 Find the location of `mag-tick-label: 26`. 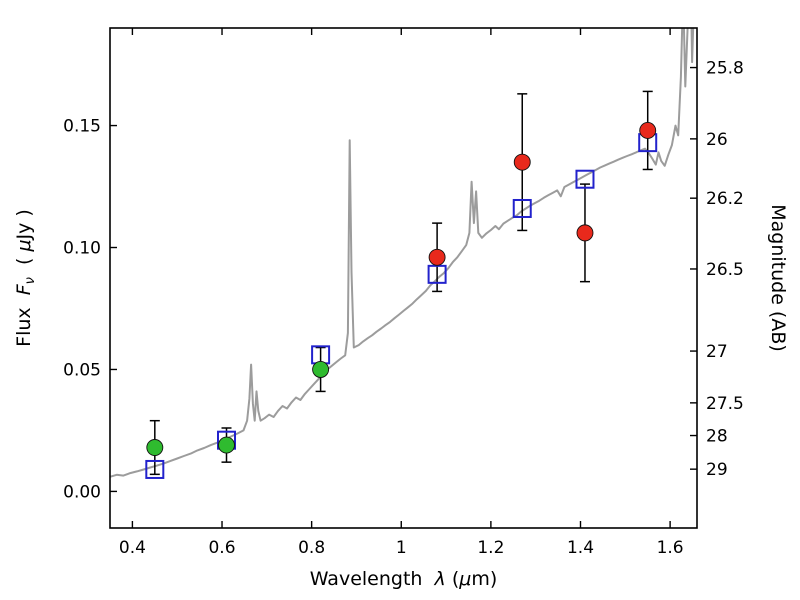

mag-tick-label: 26 is located at coordinates (717, 140).